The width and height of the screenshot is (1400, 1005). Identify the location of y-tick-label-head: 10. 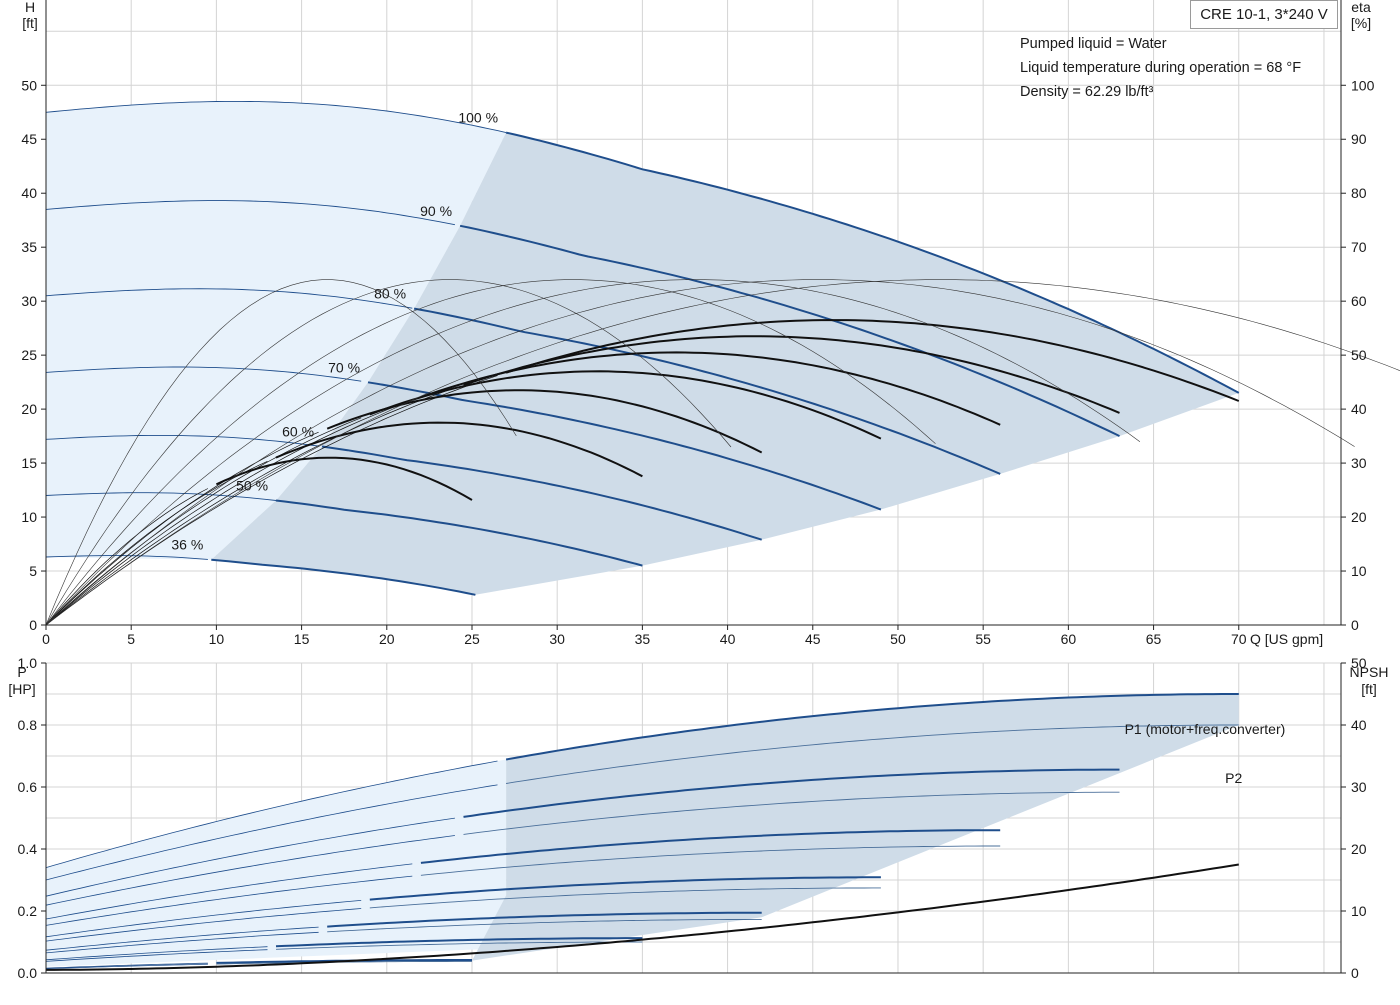
(29, 517).